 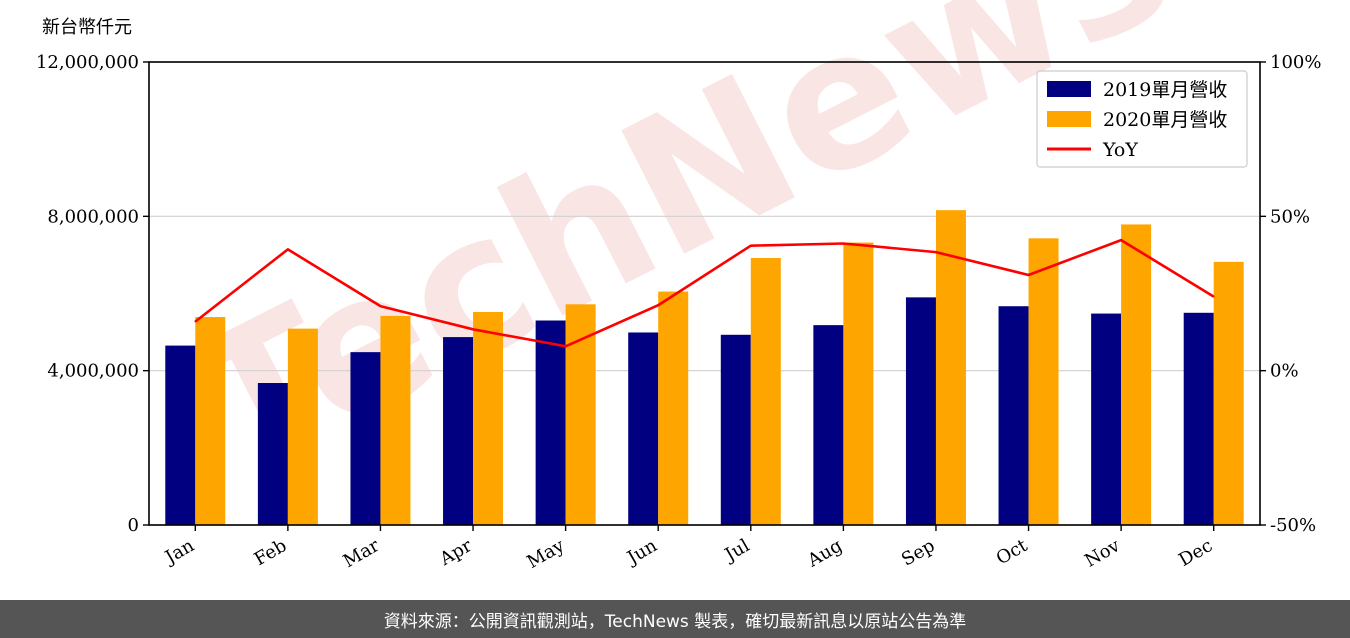 I want to click on yoy-point-jul, so click(x=750, y=245).